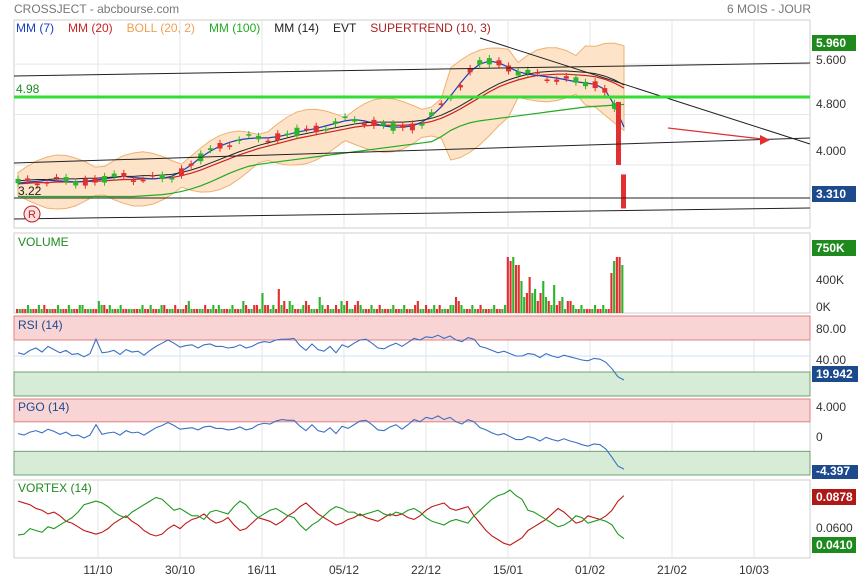  What do you see at coordinates (321, 357) in the screenshot?
I see `rsi-line` at bounding box center [321, 357].